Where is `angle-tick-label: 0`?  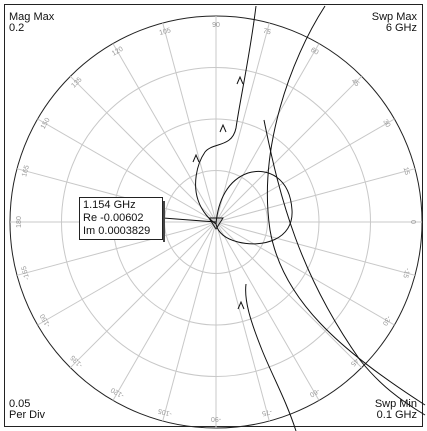 angle-tick-label: 0 is located at coordinates (412, 222).